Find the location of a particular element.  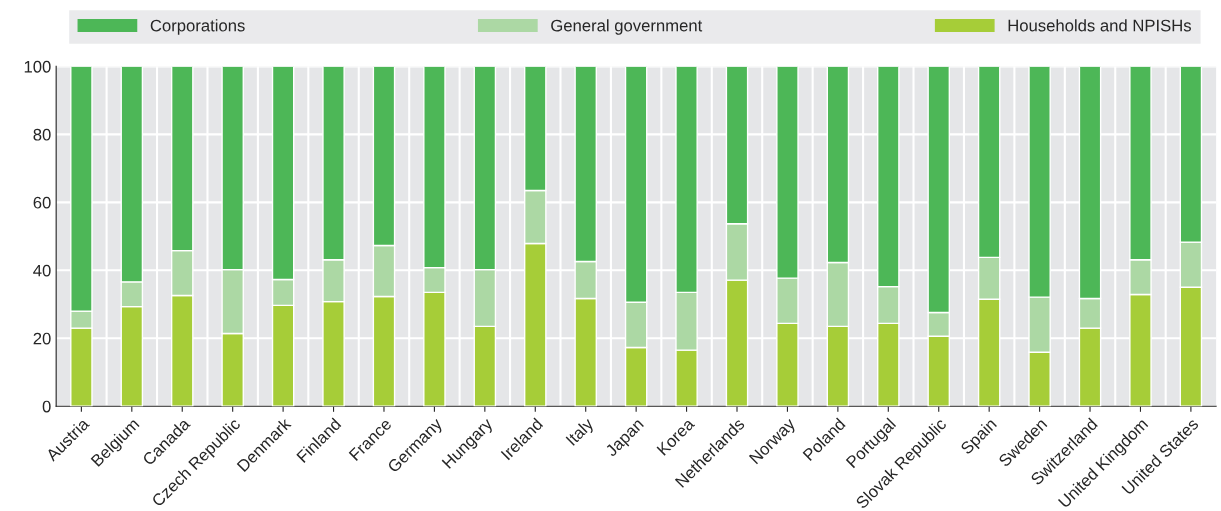

y-tick-label: 80 is located at coordinates (42, 134).